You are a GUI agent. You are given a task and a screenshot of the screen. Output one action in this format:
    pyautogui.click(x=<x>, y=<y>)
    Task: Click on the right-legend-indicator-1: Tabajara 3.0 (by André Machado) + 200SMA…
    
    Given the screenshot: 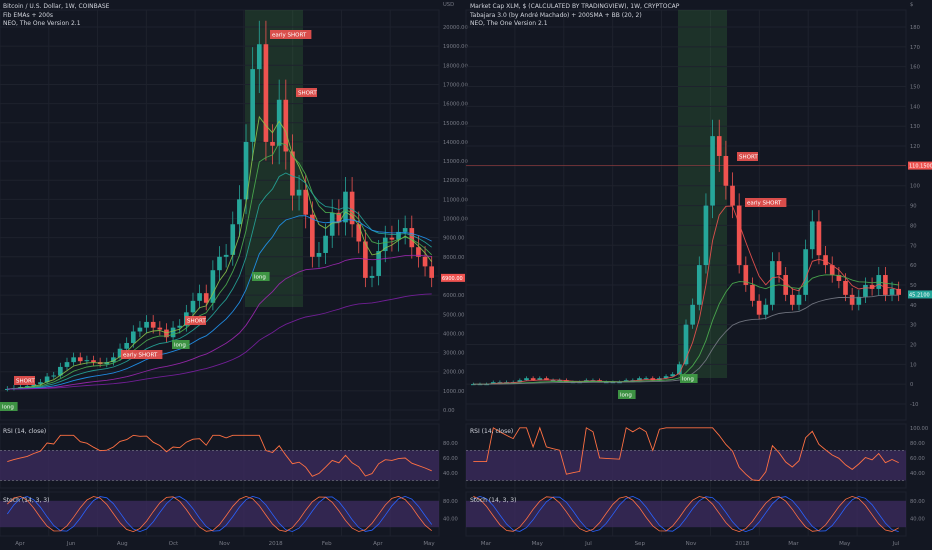 What is the action you would take?
    pyautogui.click(x=556, y=15)
    